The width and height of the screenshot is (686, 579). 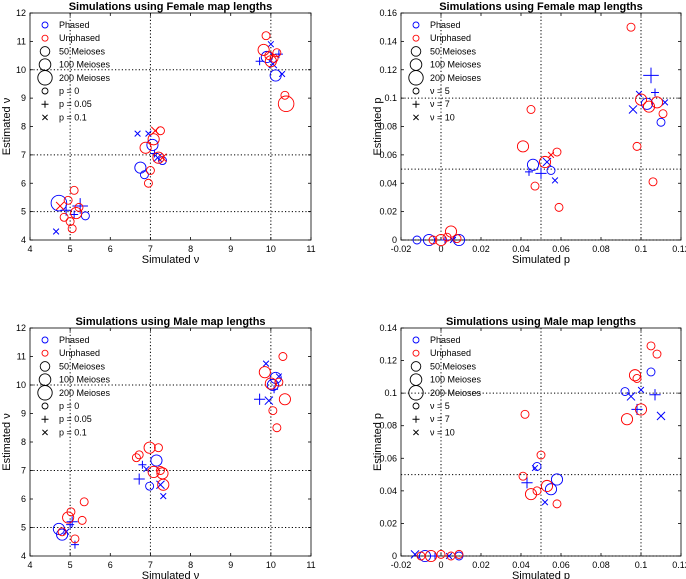 What do you see at coordinates (388, 13) in the screenshot?
I see `y-tick-label: 0.16` at bounding box center [388, 13].